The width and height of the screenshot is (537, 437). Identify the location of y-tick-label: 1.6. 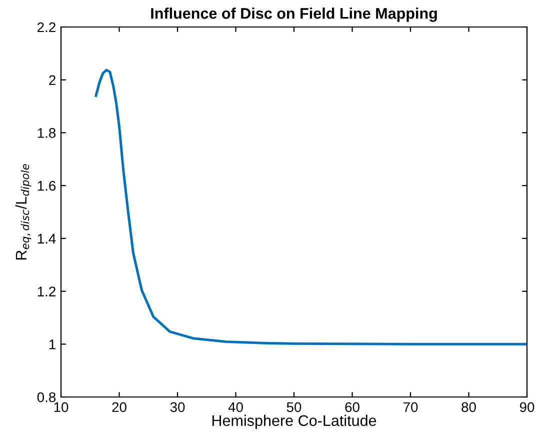
(47, 185).